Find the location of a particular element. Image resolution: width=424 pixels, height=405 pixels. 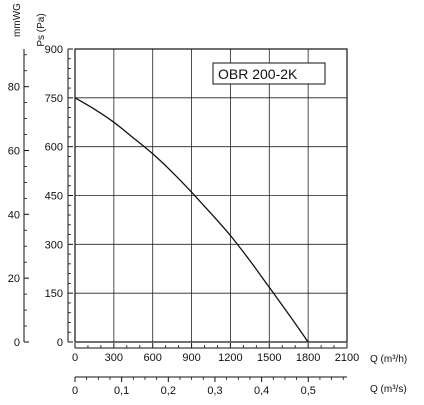

x-tick-label-m3h: 1200 is located at coordinates (230, 358).